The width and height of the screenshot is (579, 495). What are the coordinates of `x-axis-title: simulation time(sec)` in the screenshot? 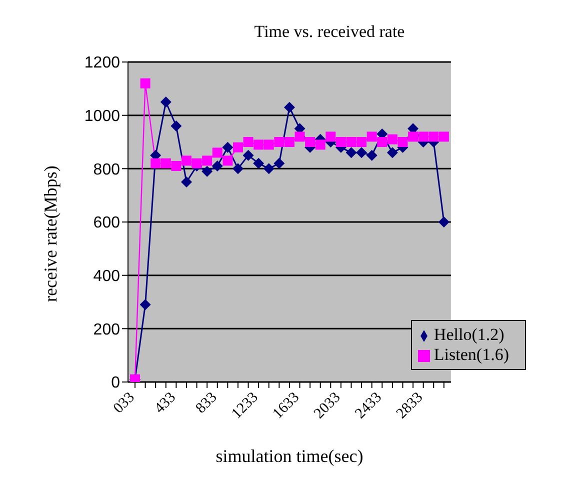 It's located at (290, 456).